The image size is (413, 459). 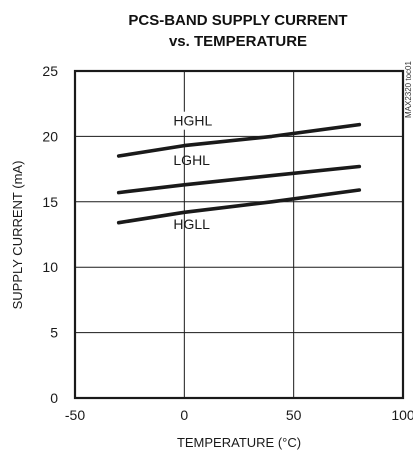 I want to click on x-tick-label-3: 100, so click(x=402, y=415).